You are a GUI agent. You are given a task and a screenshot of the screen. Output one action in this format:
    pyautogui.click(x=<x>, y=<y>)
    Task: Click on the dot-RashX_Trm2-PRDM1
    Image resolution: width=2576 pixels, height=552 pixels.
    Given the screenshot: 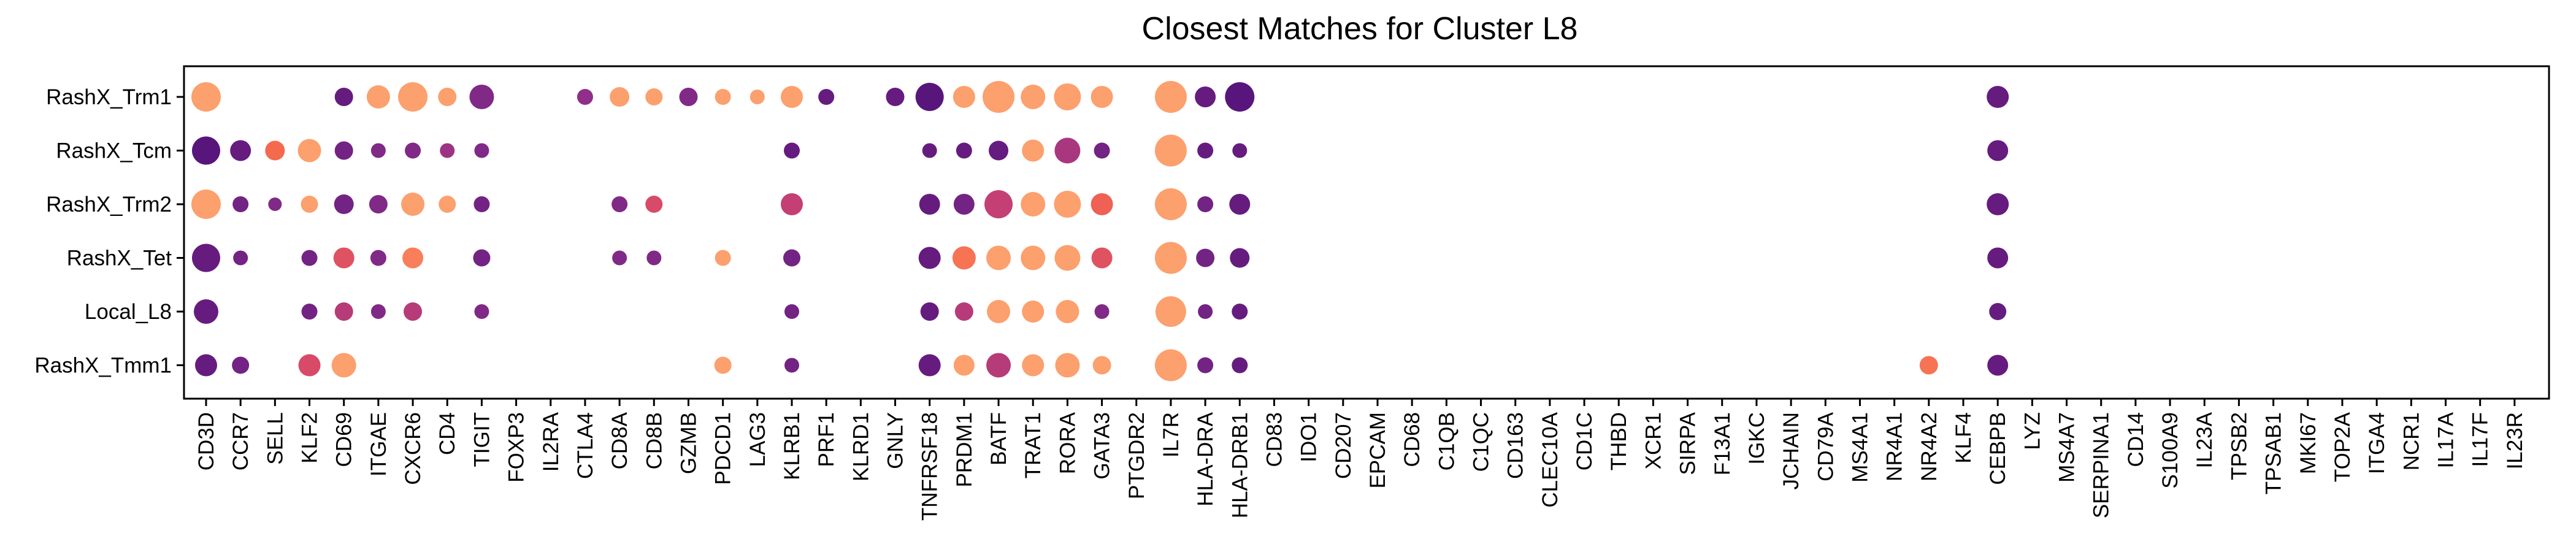 What is the action you would take?
    pyautogui.click(x=964, y=204)
    